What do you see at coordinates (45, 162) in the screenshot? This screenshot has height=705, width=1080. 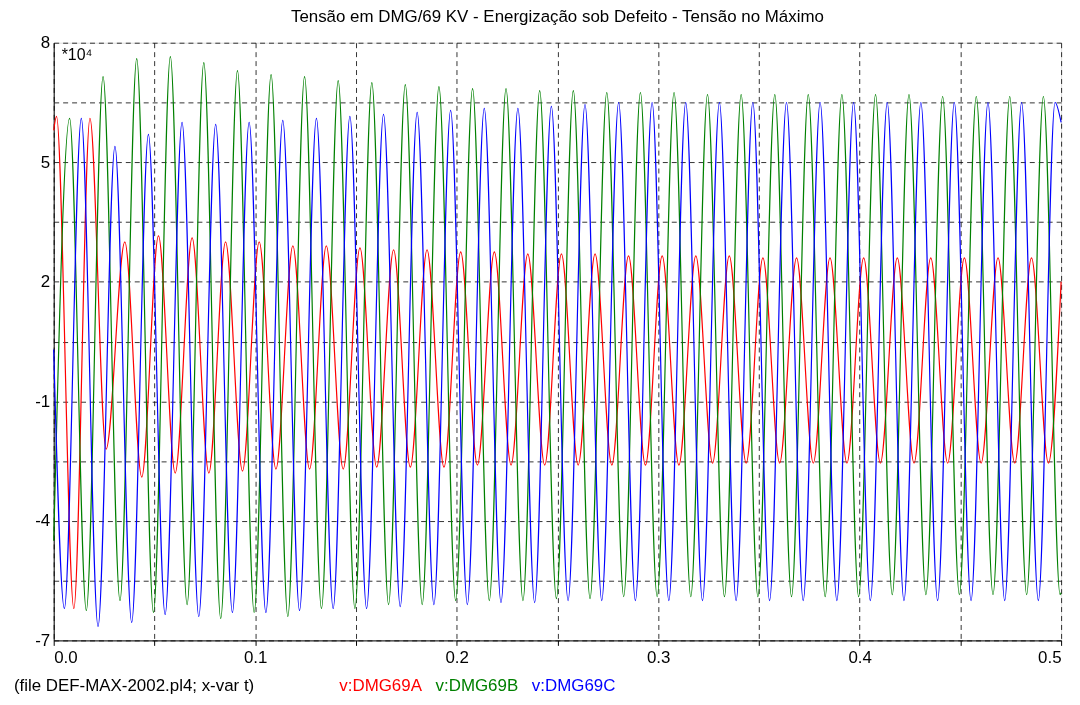 I see `y-tick-label: 5` at bounding box center [45, 162].